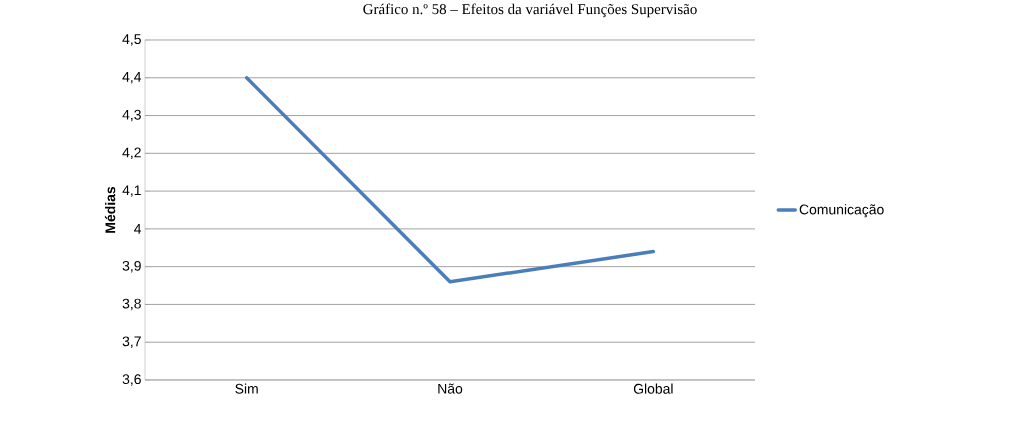 Image resolution: width=1009 pixels, height=445 pixels. Describe the element at coordinates (530, 10) in the screenshot. I see `chart-title: Gráfico n.º 58 – Efeitos da variável Funções Supervisão` at that location.